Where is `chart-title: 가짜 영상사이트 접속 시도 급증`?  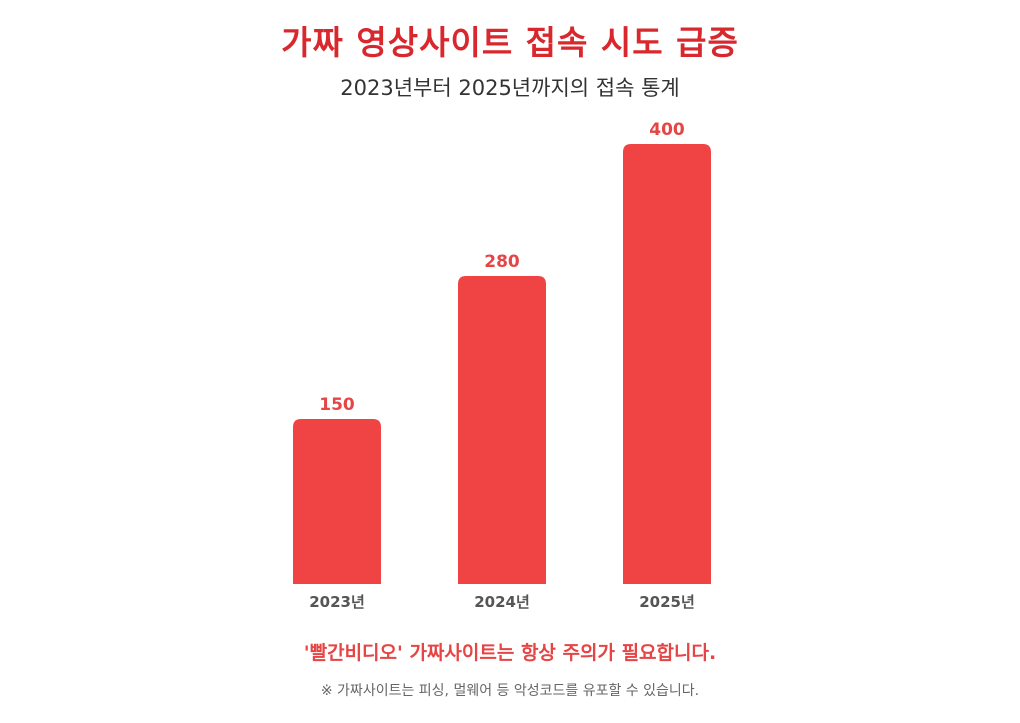
chart-title: 가짜 영상사이트 접속 시도 급증 is located at coordinates (510, 42).